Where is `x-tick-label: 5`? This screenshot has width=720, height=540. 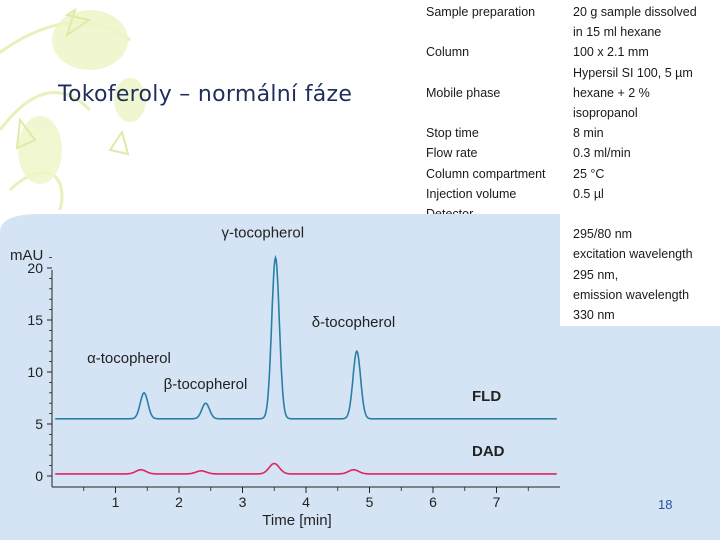 x-tick-label: 5 is located at coordinates (370, 502).